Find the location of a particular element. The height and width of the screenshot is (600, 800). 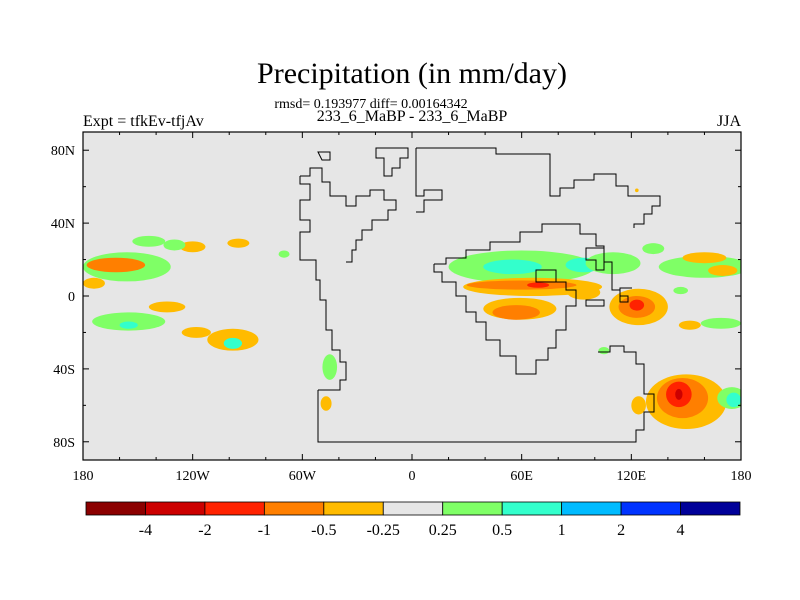

colorbar-tick-label: -4 is located at coordinates (145, 530).